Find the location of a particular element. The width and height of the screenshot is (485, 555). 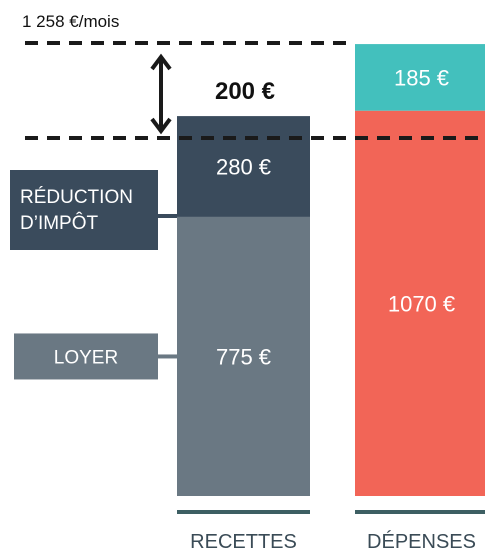

base-line-recettes is located at coordinates (243, 512).